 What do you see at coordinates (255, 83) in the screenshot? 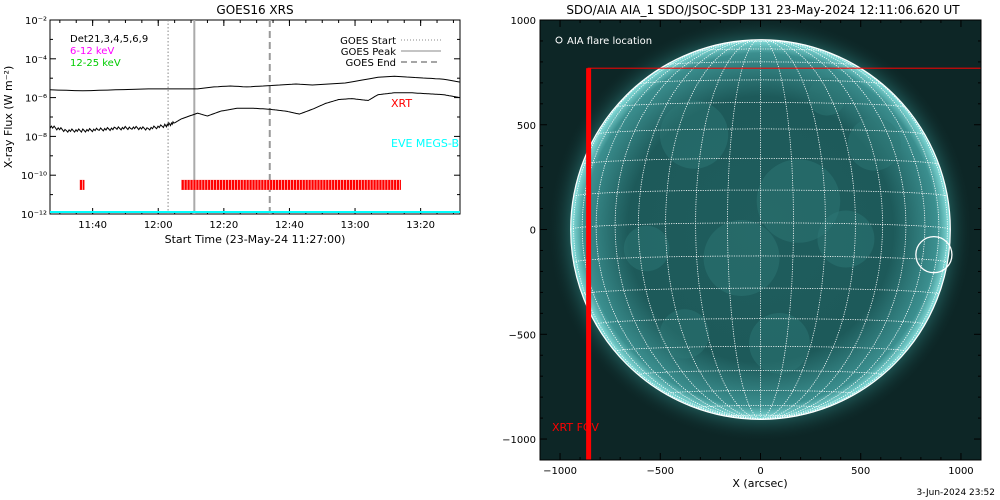
I see `goes-goes-long-curve` at bounding box center [255, 83].